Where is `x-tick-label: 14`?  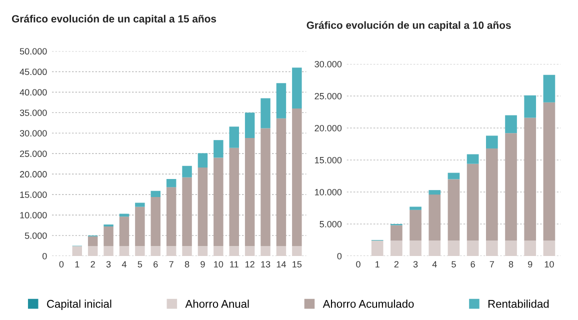 x-tick-label: 14 is located at coordinates (281, 264).